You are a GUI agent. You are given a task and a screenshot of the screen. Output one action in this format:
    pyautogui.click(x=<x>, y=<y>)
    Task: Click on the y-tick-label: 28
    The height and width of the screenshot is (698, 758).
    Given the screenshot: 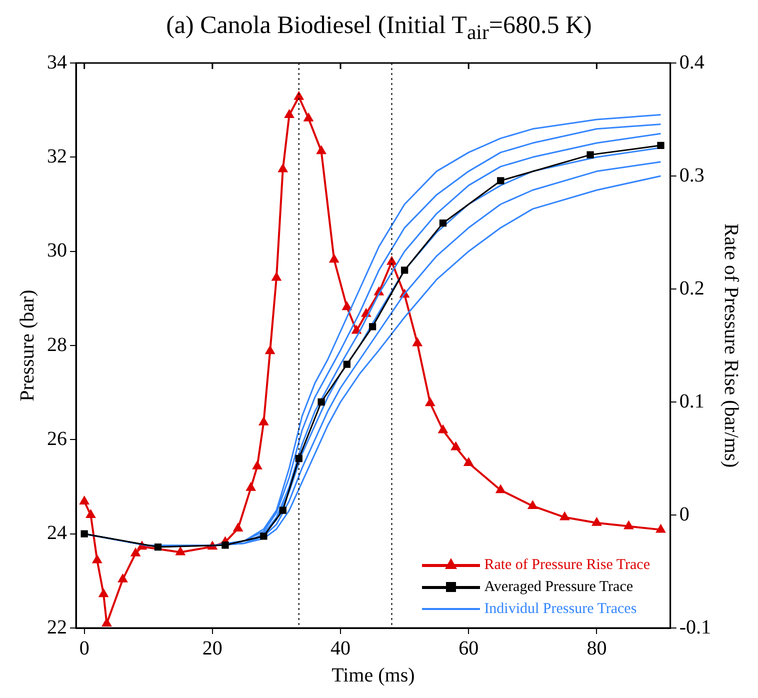 What is the action you would take?
    pyautogui.click(x=57, y=345)
    